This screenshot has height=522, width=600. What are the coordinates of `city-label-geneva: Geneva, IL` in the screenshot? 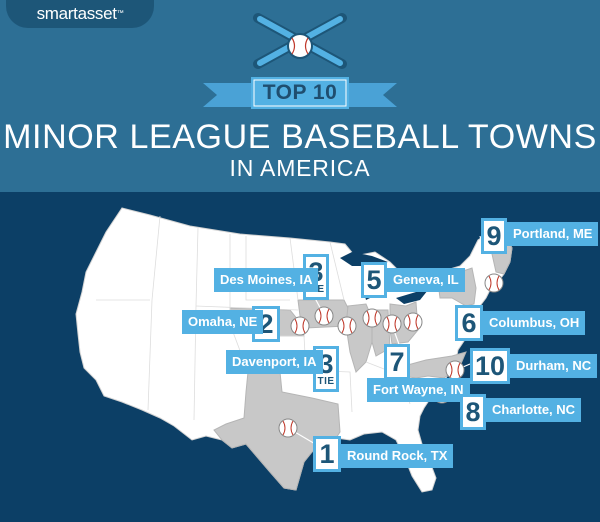 It's located at (426, 280).